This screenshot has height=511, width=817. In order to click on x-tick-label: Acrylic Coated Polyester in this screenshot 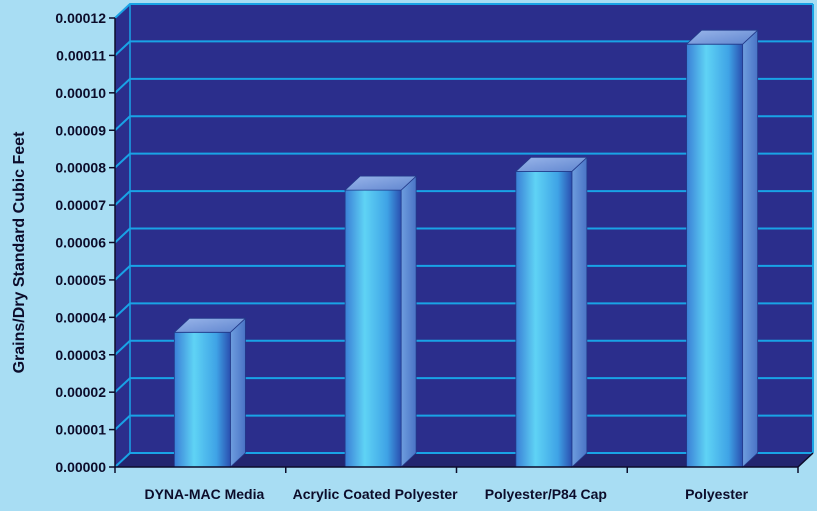, I will do `click(376, 494)`.